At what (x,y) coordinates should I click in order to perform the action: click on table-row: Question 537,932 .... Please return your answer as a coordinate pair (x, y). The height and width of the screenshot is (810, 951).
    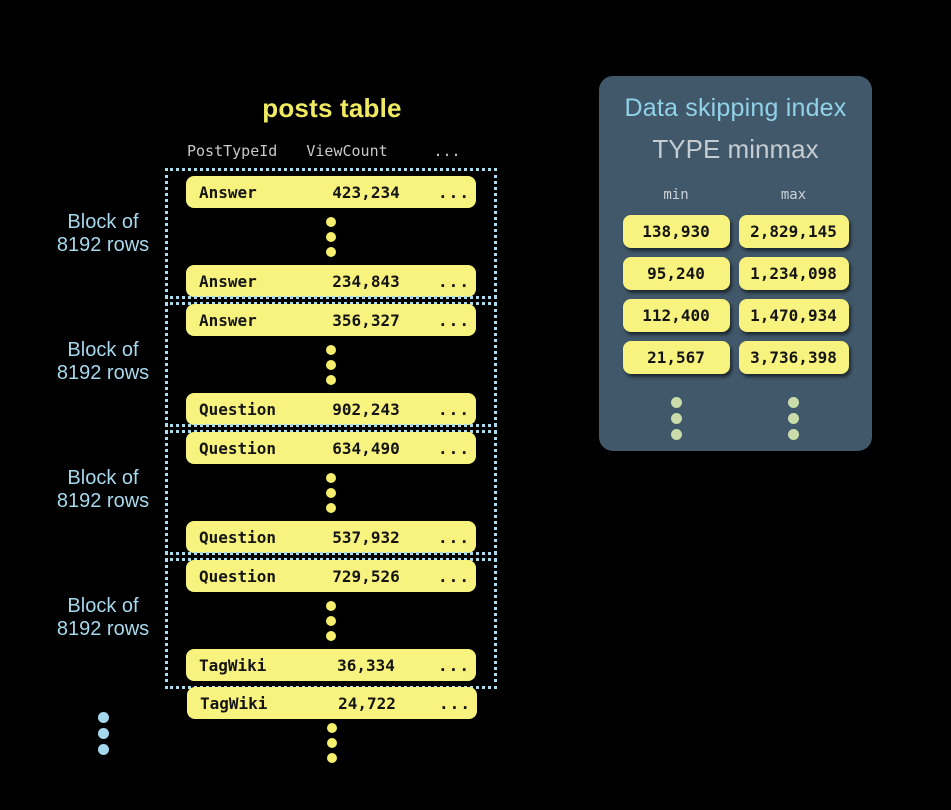
    Looking at the image, I should click on (331, 537).